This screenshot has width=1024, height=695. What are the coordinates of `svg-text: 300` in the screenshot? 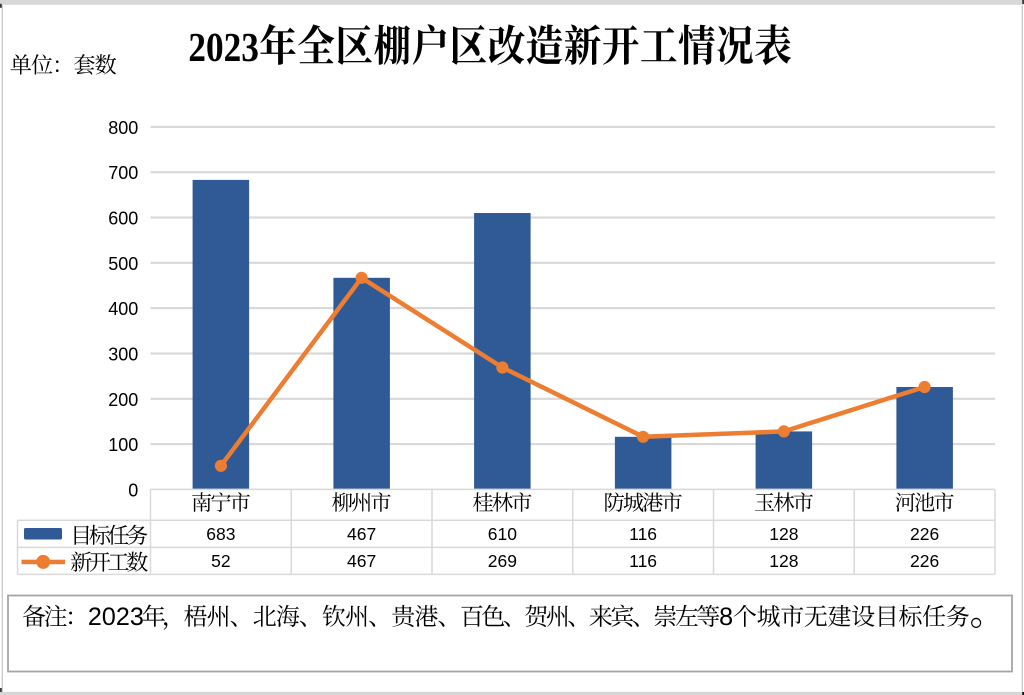 It's located at (123, 355).